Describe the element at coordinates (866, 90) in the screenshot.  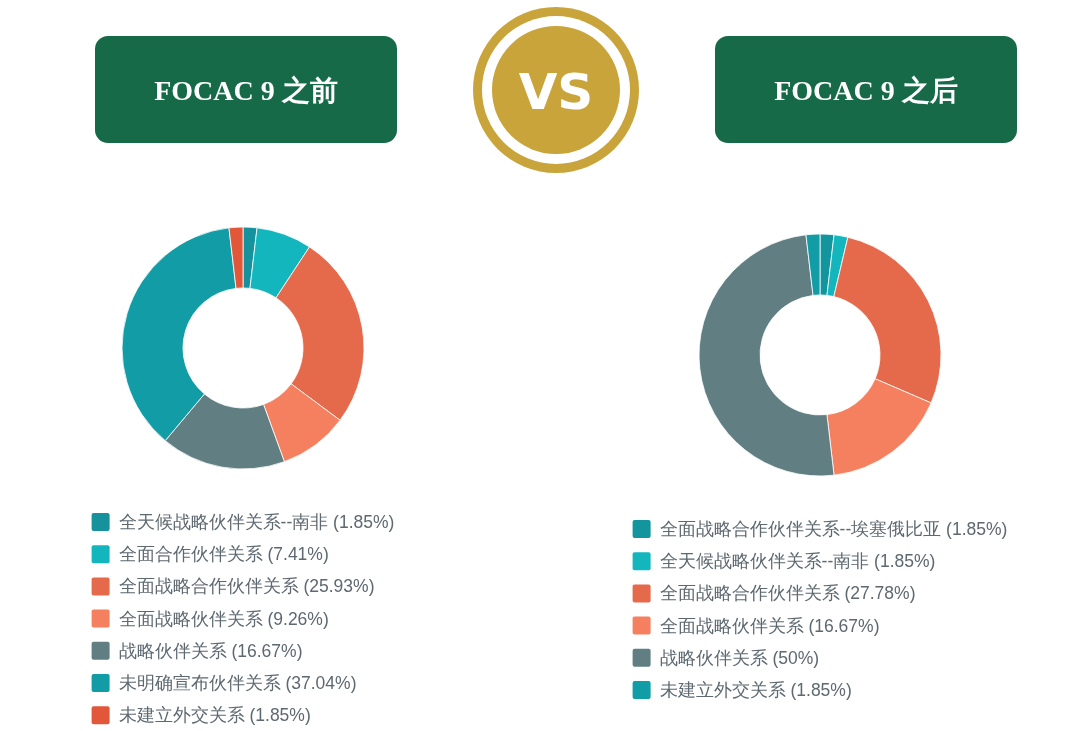
I see `title: FOCAC 9 之后` at that location.